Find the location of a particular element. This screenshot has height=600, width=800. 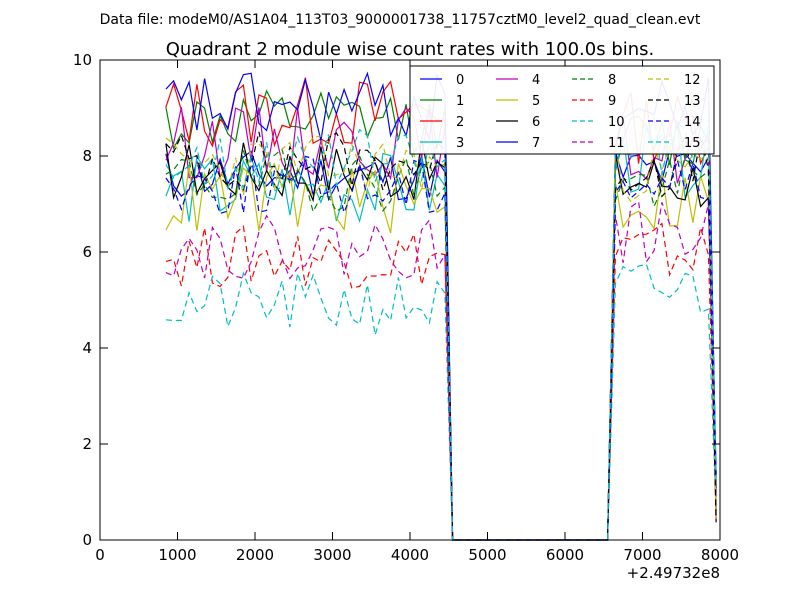

x-tick-label: 6000 is located at coordinates (565, 555).